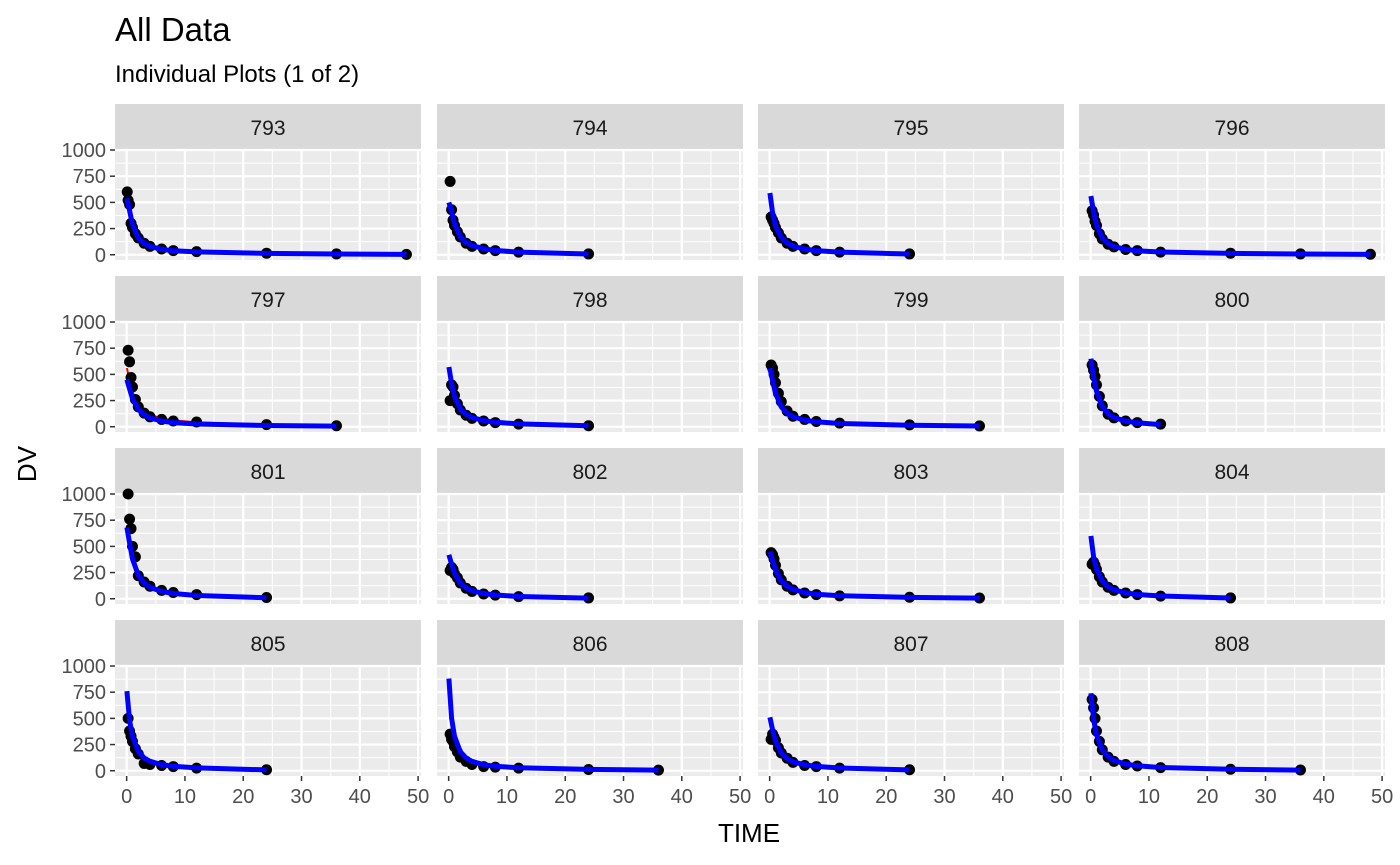 This screenshot has width=1400, height=865. I want to click on facet-strip-label: 808, so click(1231, 644).